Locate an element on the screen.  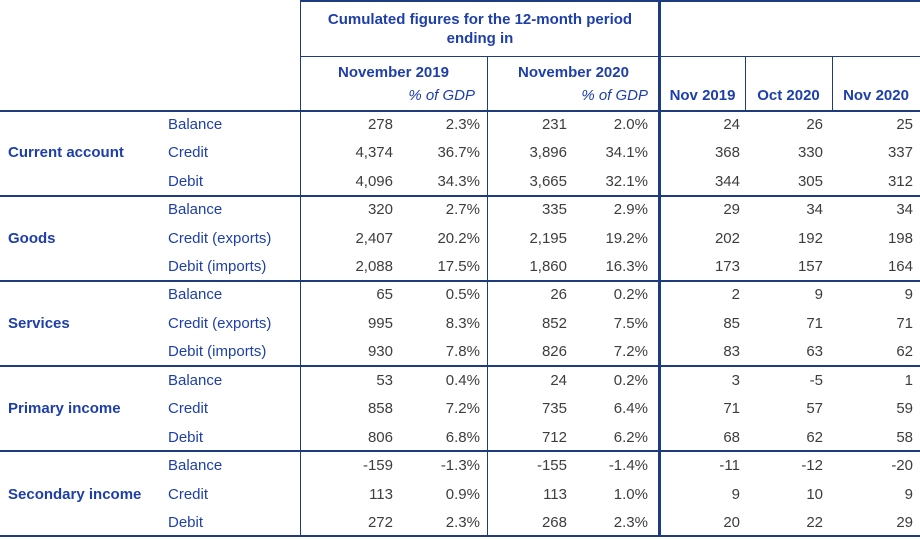
value-cell: 173 is located at coordinates (727, 266).